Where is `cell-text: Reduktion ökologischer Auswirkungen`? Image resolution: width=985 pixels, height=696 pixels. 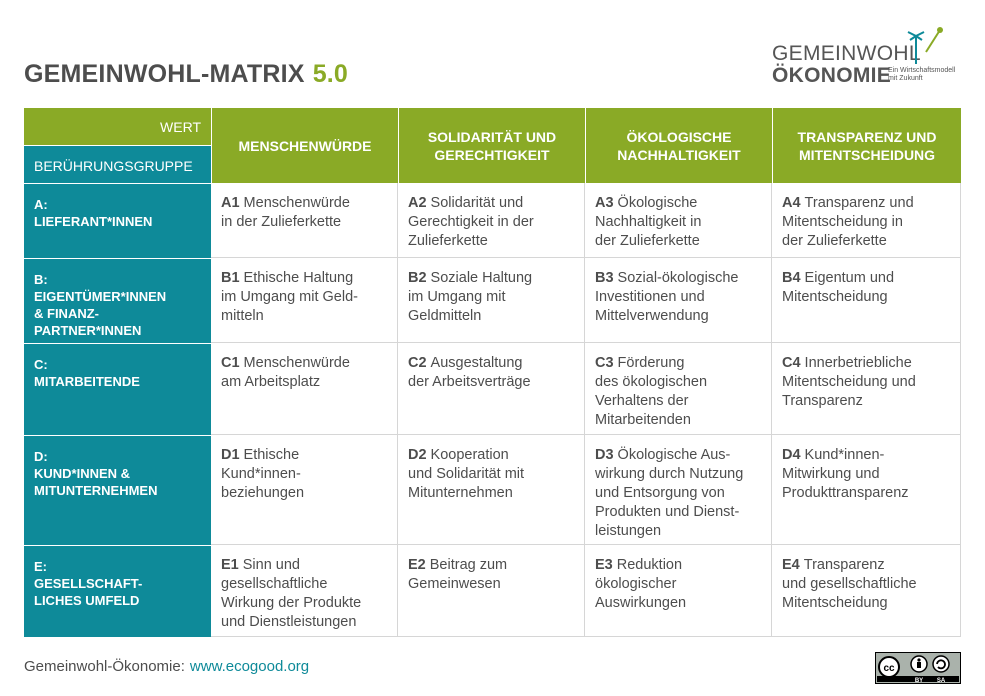 cell-text: Reduktion ökologischer Auswirkungen is located at coordinates (641, 584).